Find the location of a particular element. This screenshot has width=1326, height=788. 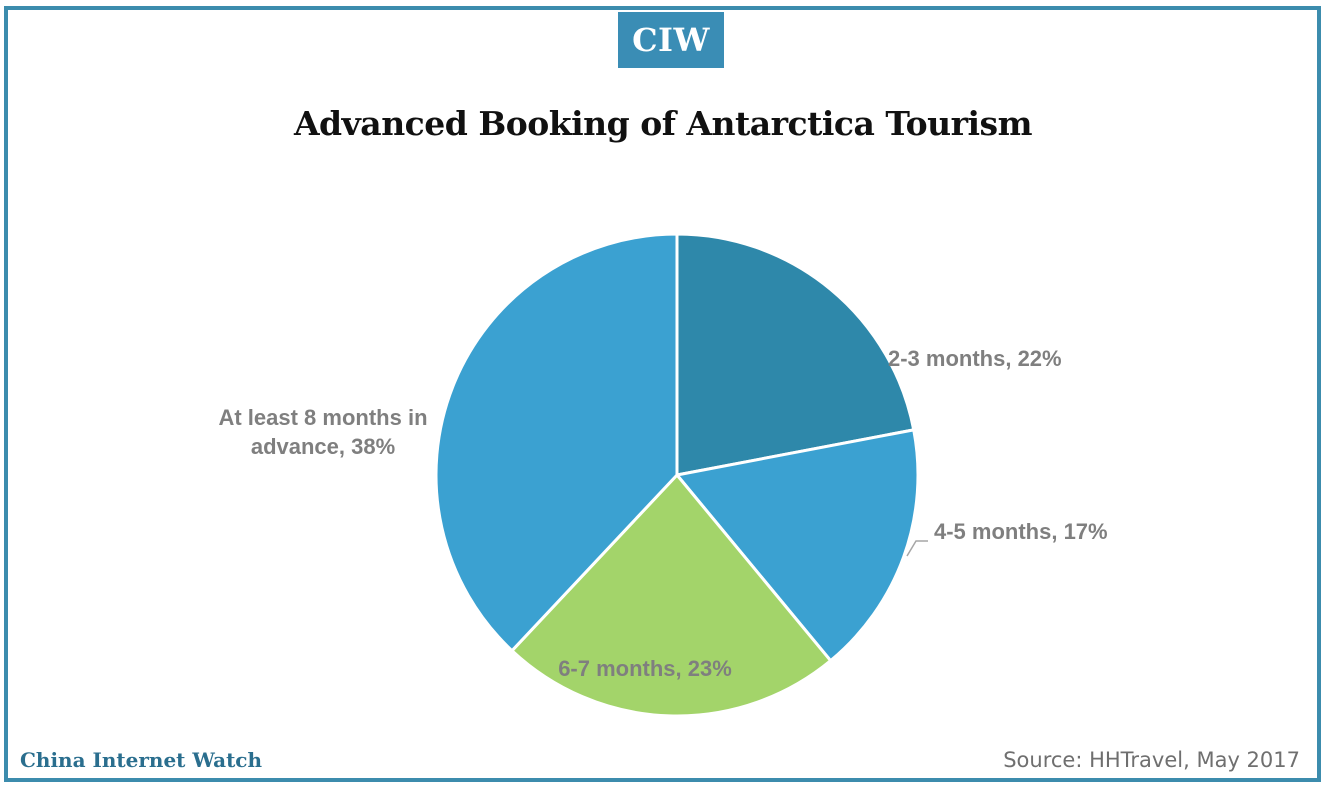

footer-source: Source: HHTravel, May 2017 is located at coordinates (1151, 760).